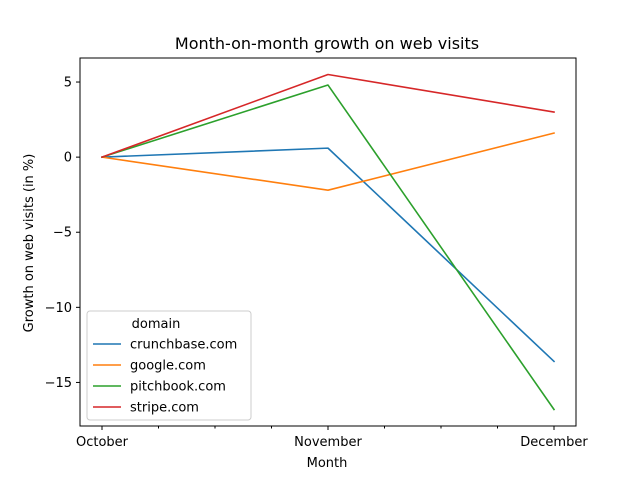 Image resolution: width=640 pixels, height=480 pixels. Describe the element at coordinates (178, 387) in the screenshot. I see `legend-label-2: pitchbook.com` at that location.